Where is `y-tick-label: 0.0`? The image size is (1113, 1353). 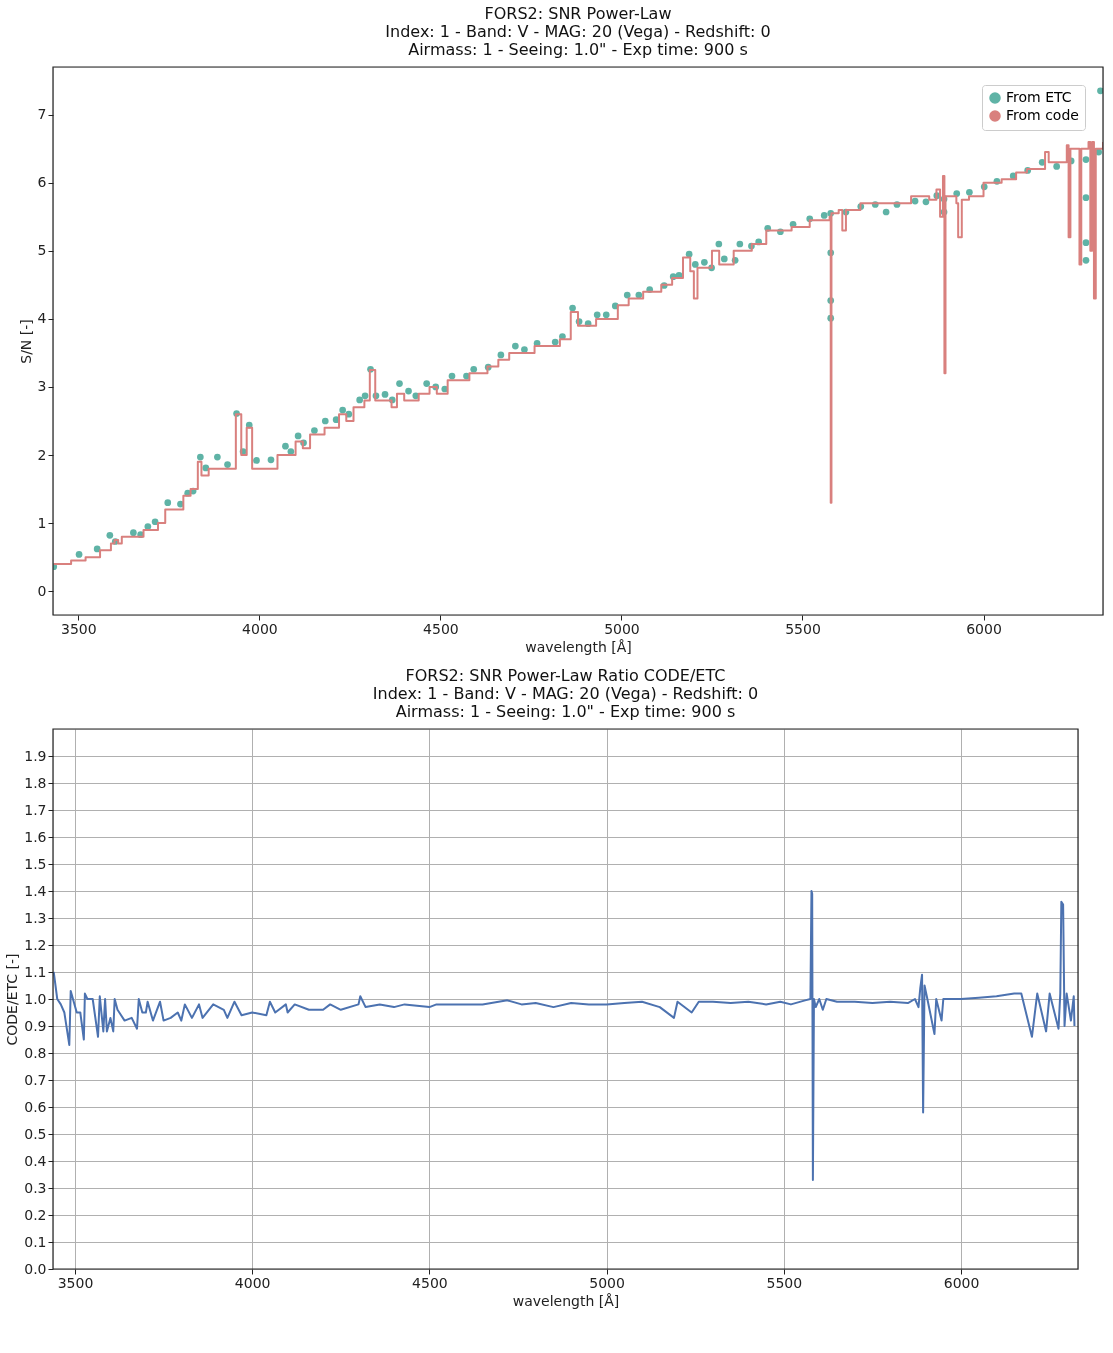
y-tick-label: 0.0 is located at coordinates (35, 1268).